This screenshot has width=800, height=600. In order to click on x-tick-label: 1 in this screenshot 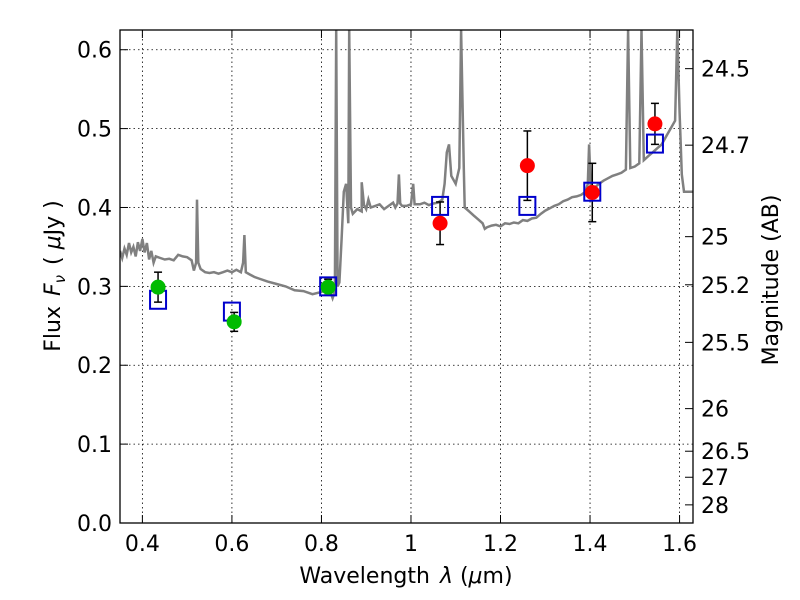, I will do `click(411, 544)`.